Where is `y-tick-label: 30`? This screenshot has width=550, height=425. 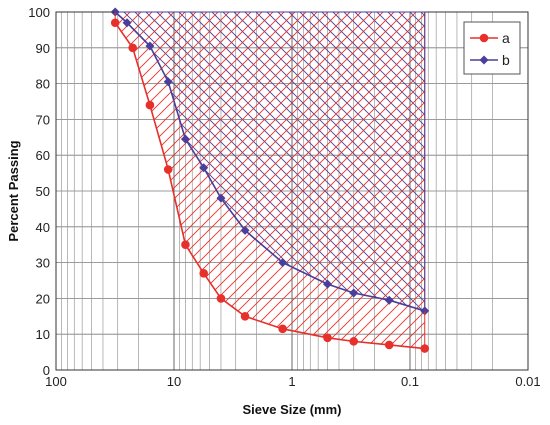
y-tick-label: 30 is located at coordinates (43, 263).